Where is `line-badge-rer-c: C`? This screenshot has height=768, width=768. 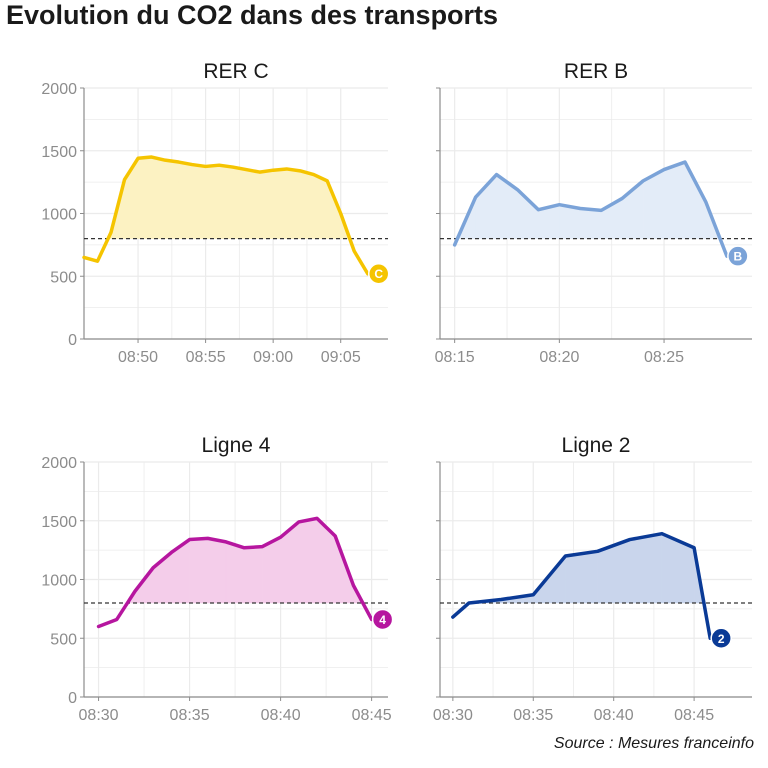 line-badge-rer-c: C is located at coordinates (378, 273).